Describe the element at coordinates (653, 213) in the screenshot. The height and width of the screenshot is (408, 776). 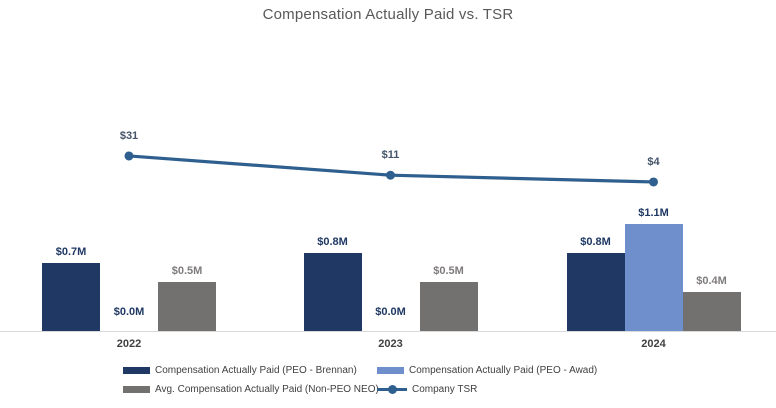
I see `bar-value-label: $1.1M` at that location.